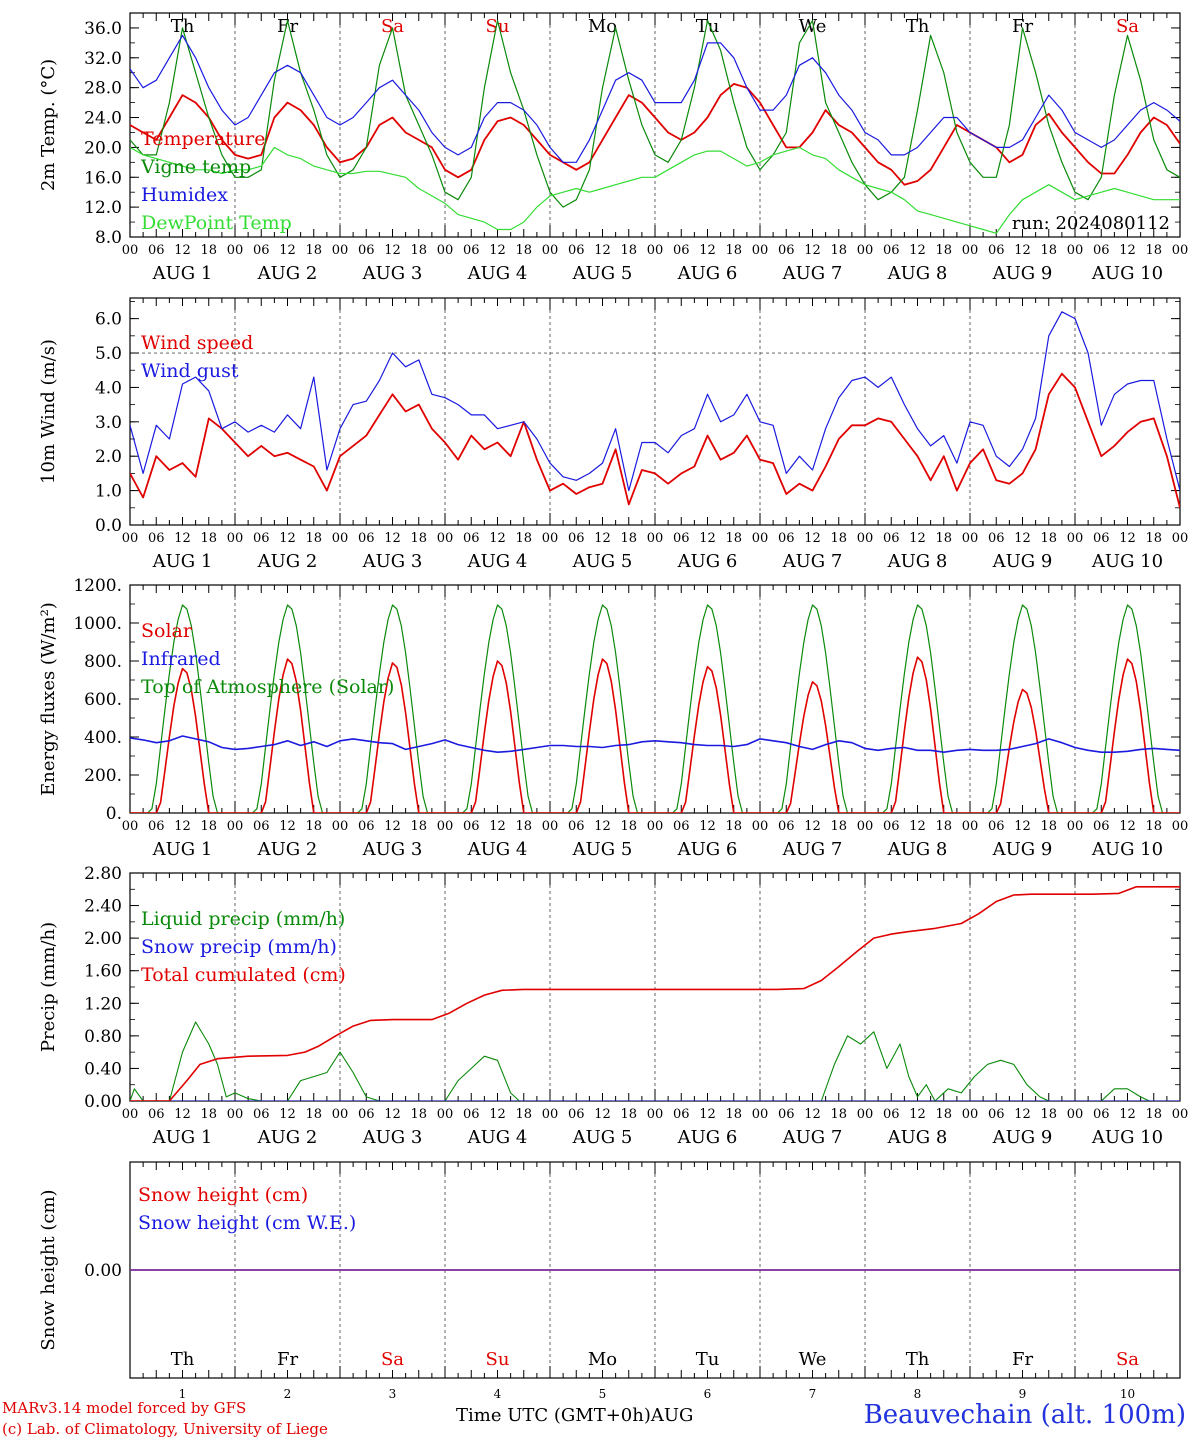  Describe the element at coordinates (108, 457) in the screenshot. I see `y-tick-label: 2.0` at that location.